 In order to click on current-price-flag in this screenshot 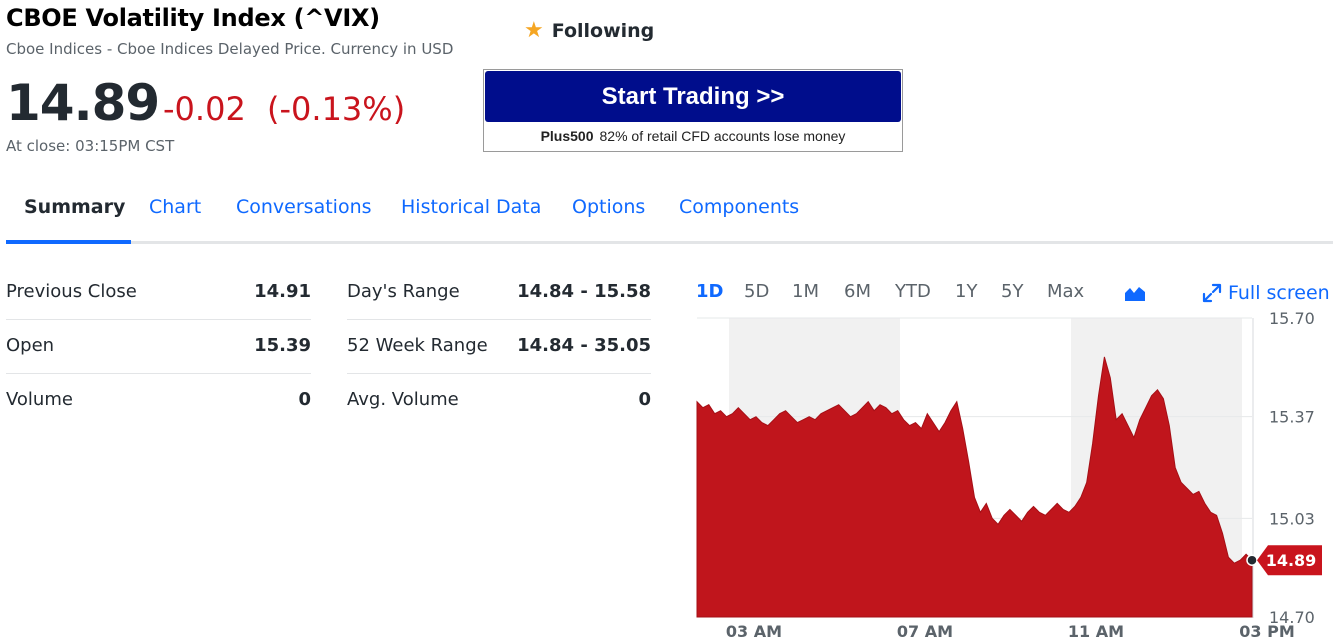, I will do `click(1289, 560)`.